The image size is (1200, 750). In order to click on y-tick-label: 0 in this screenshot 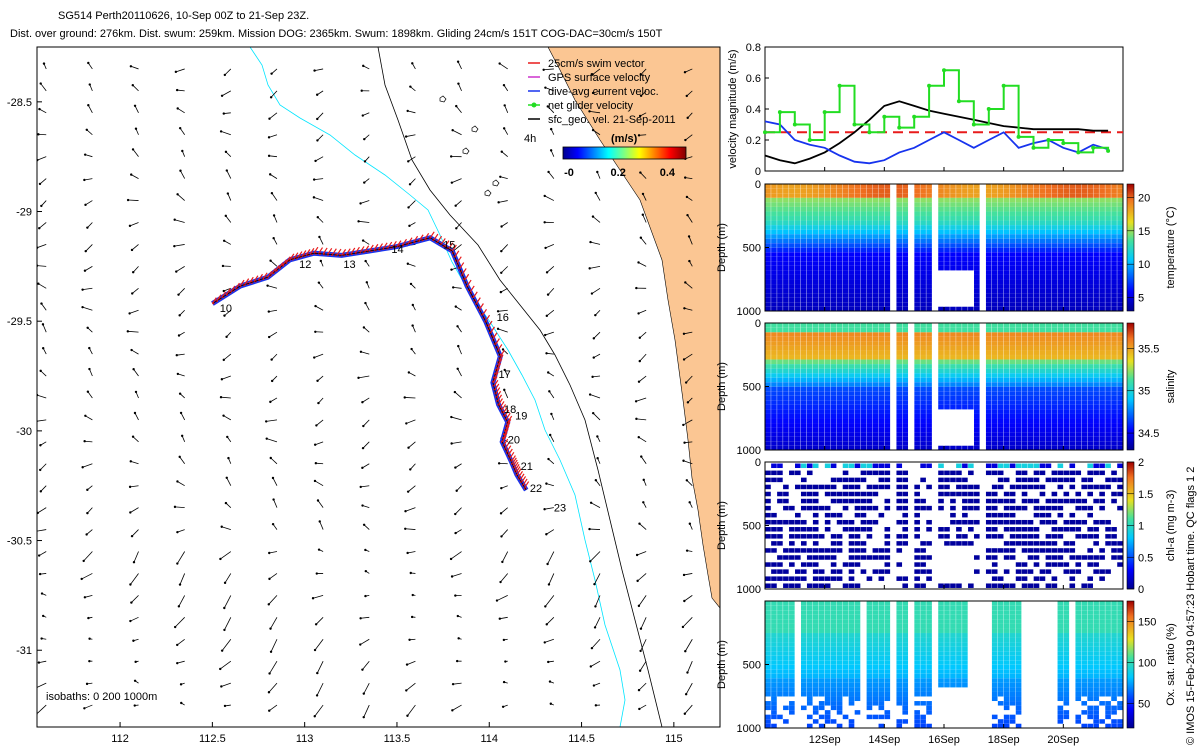, I will do `click(758, 185)`.